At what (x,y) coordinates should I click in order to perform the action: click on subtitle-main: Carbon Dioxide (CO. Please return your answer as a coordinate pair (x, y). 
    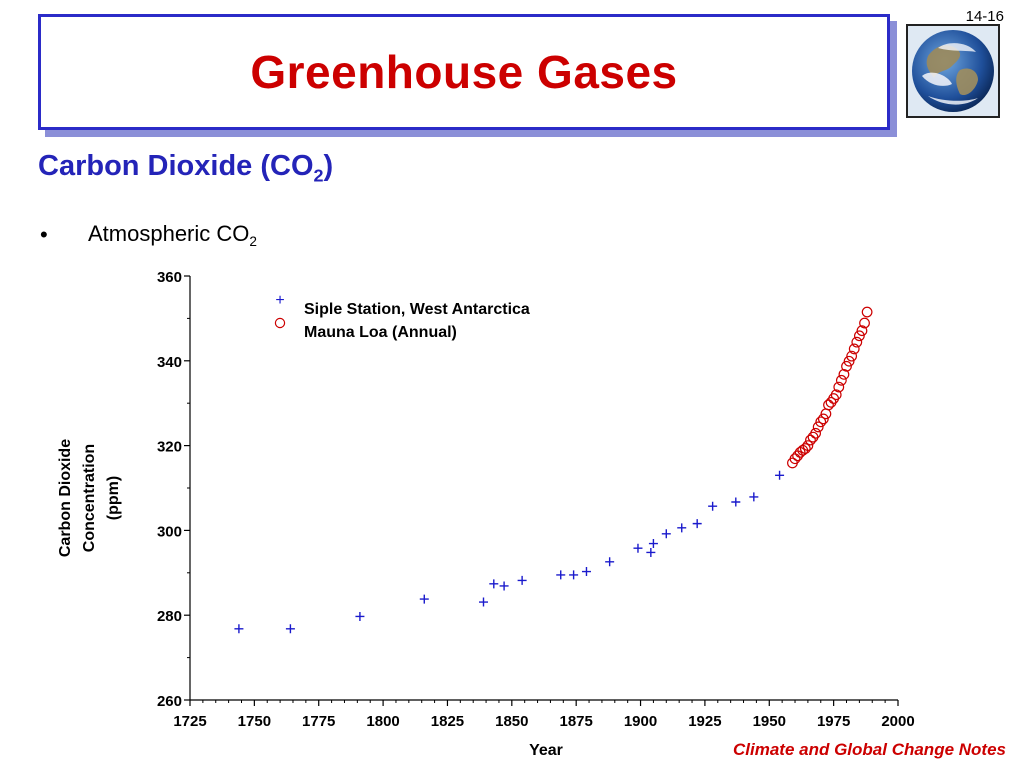
    Looking at the image, I should click on (176, 166).